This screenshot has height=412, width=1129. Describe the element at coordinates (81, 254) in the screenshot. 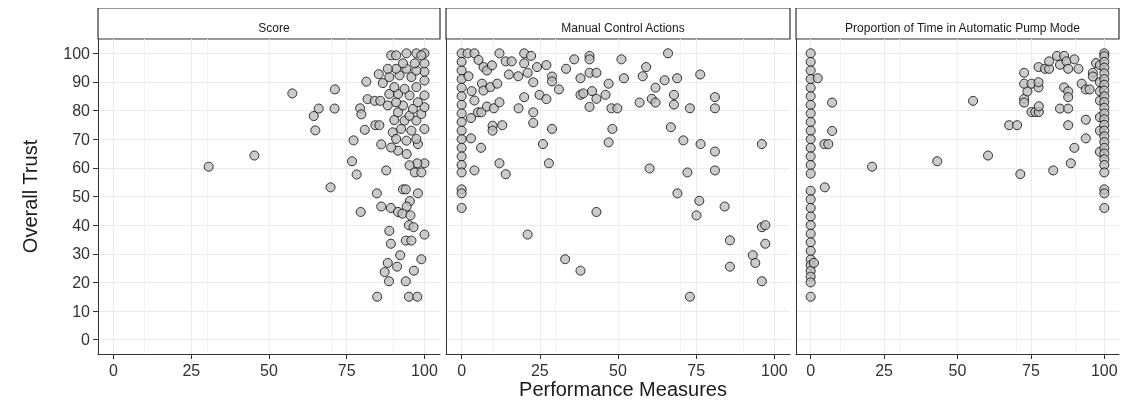

I see `y-tick-label: 30` at that location.